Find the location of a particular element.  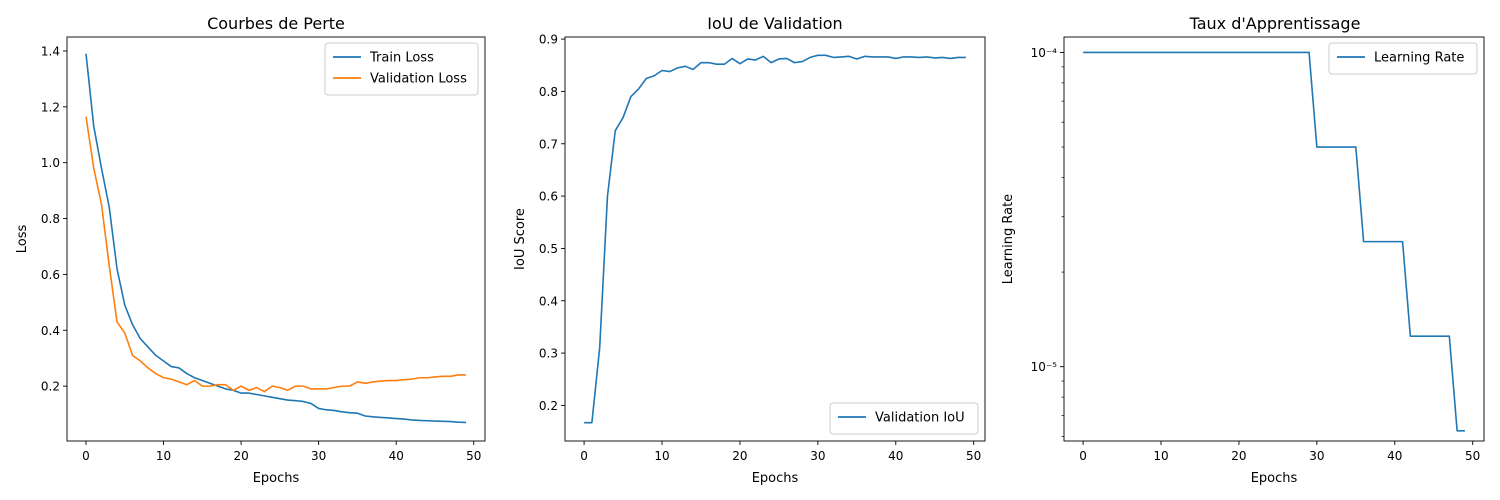

loss-legend-label-2: Validation Loss is located at coordinates (418, 79).